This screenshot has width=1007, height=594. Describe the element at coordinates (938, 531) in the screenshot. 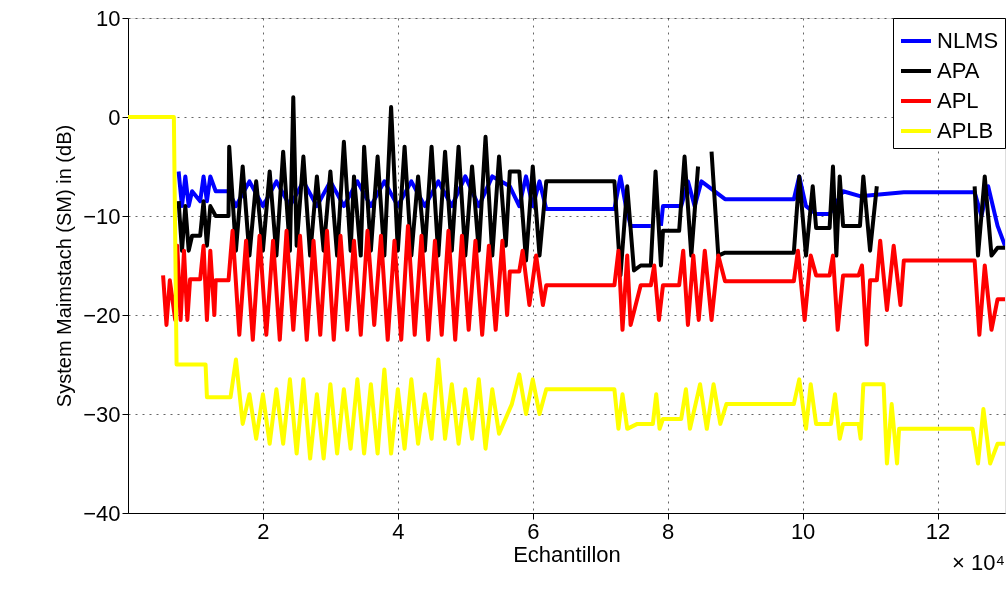

I see `x-tick-label: 12` at that location.